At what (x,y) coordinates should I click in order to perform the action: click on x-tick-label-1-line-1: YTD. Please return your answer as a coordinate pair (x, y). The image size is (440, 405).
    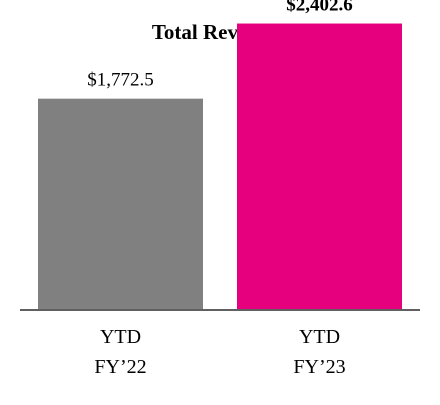
    Looking at the image, I should click on (120, 337).